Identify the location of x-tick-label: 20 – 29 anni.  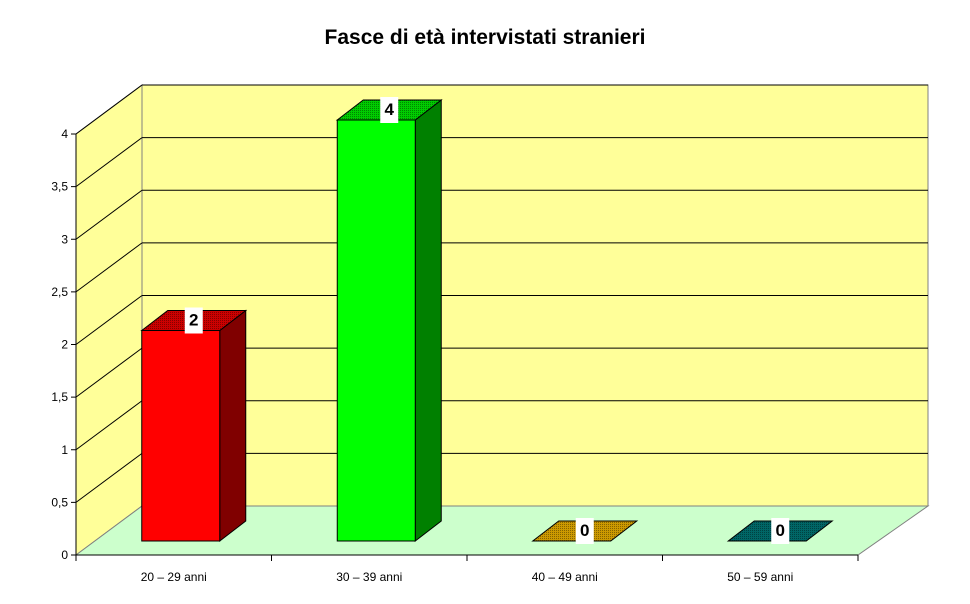
(174, 577).